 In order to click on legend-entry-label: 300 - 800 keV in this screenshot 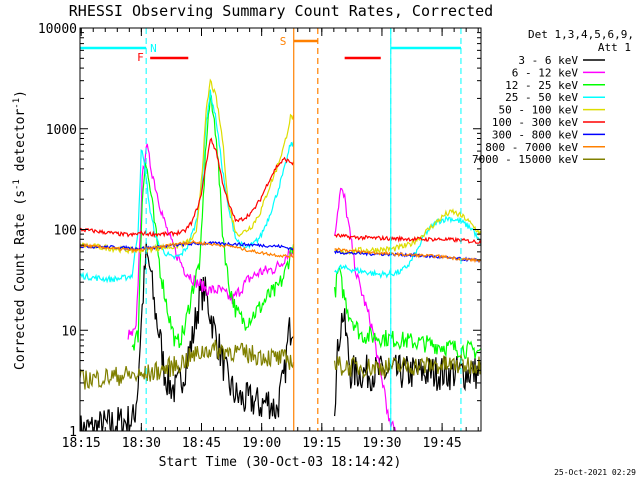, I will do `click(535, 134)`.